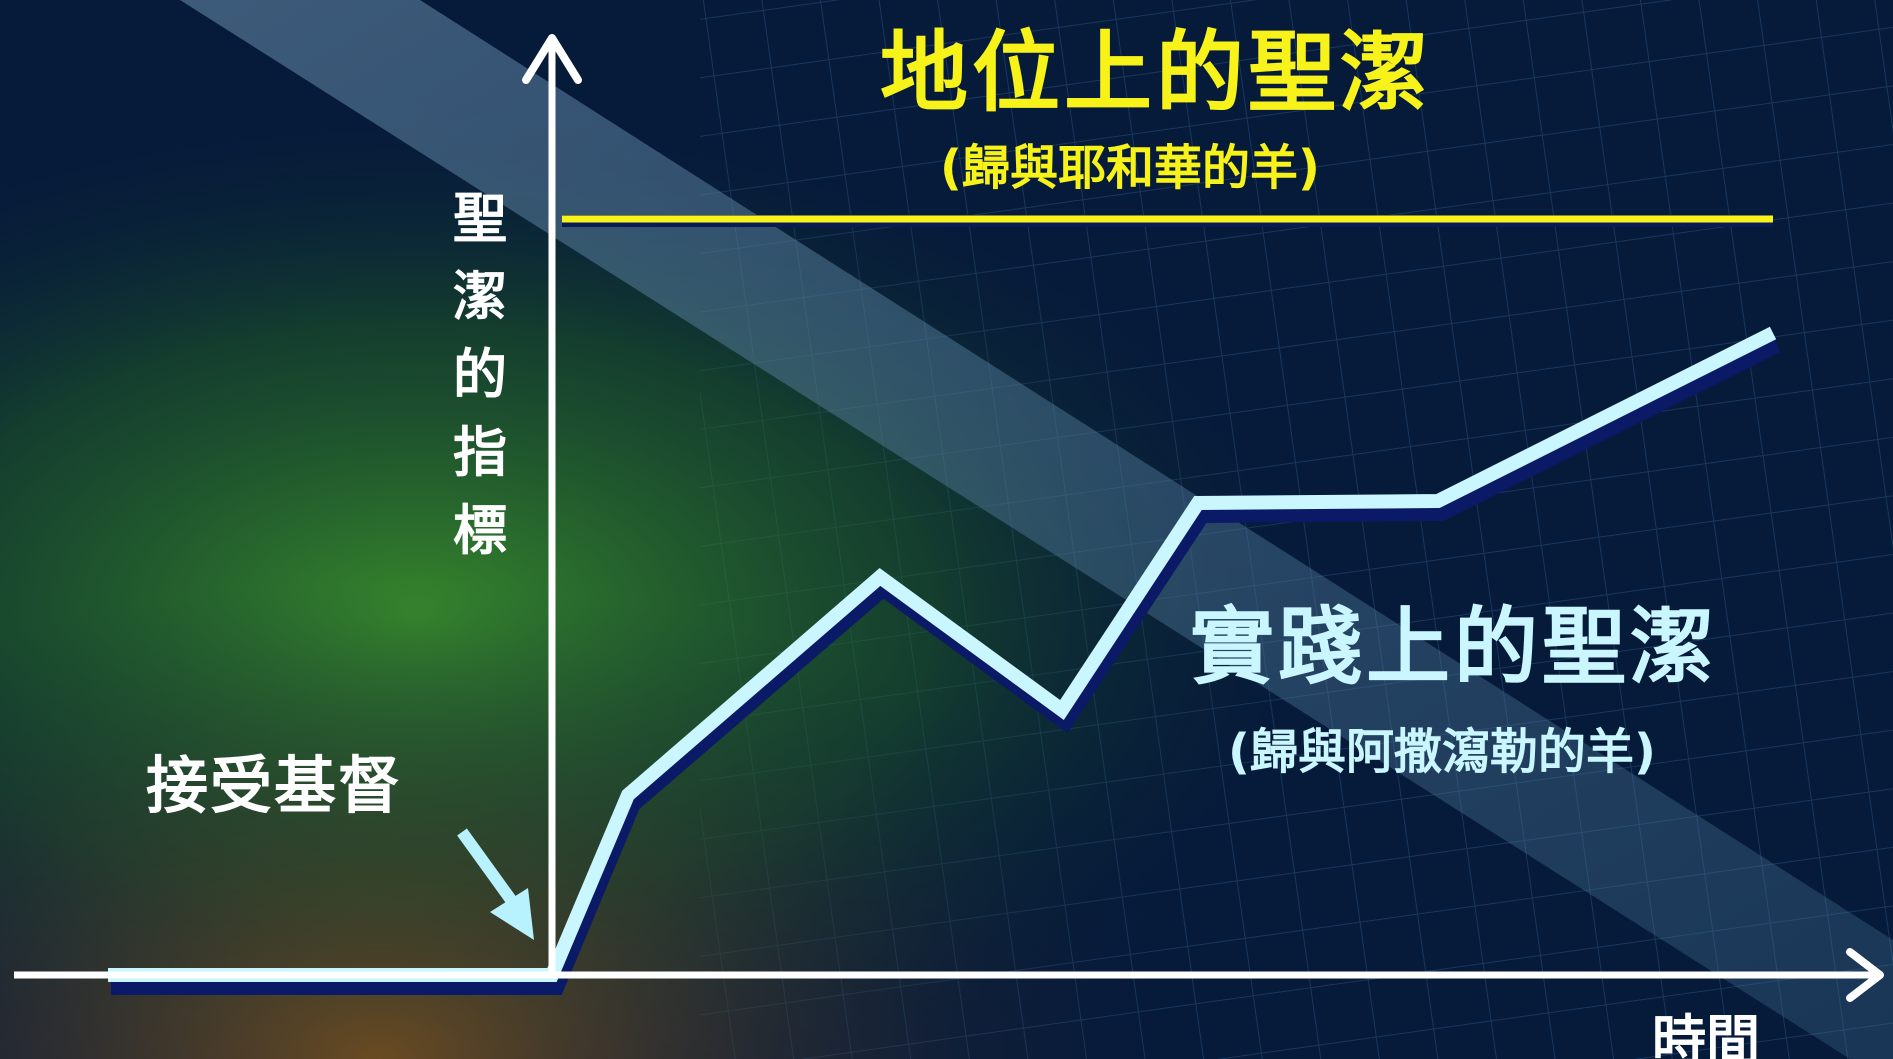 The image size is (1893, 1059). I want to click on y-axis-label: 聖潔的指標, so click(480, 375).